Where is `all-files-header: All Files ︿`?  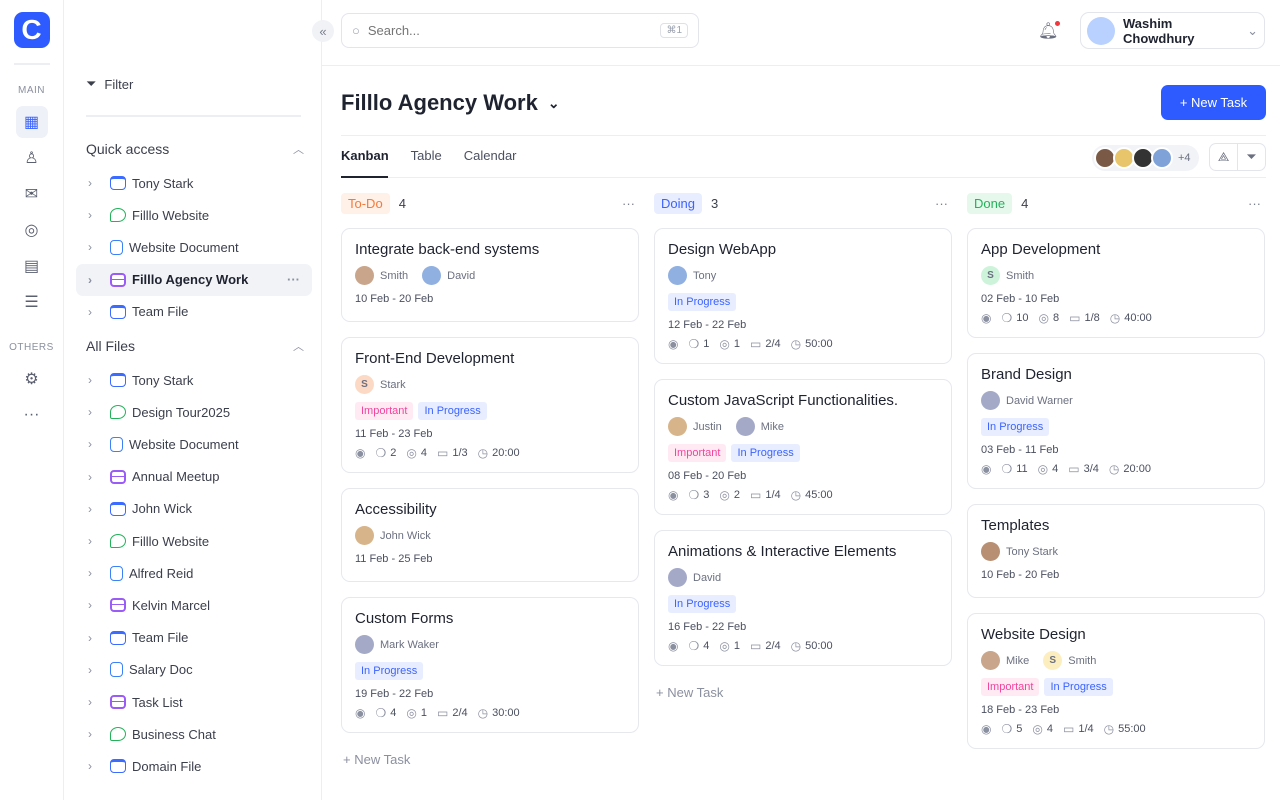 all-files-header: All Files ︿ is located at coordinates (195, 346).